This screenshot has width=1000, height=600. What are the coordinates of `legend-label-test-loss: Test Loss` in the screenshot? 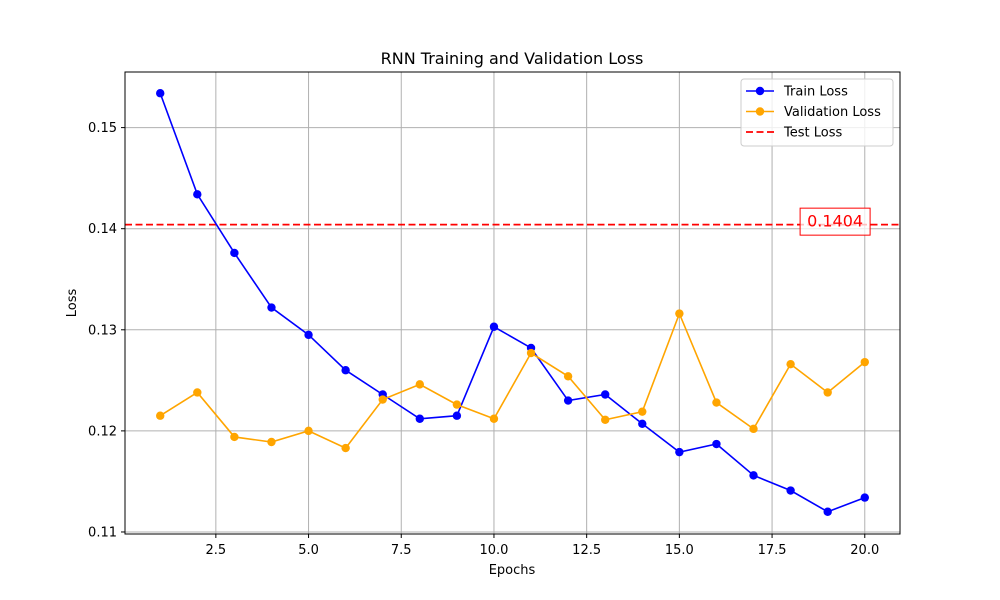 It's located at (812, 133).